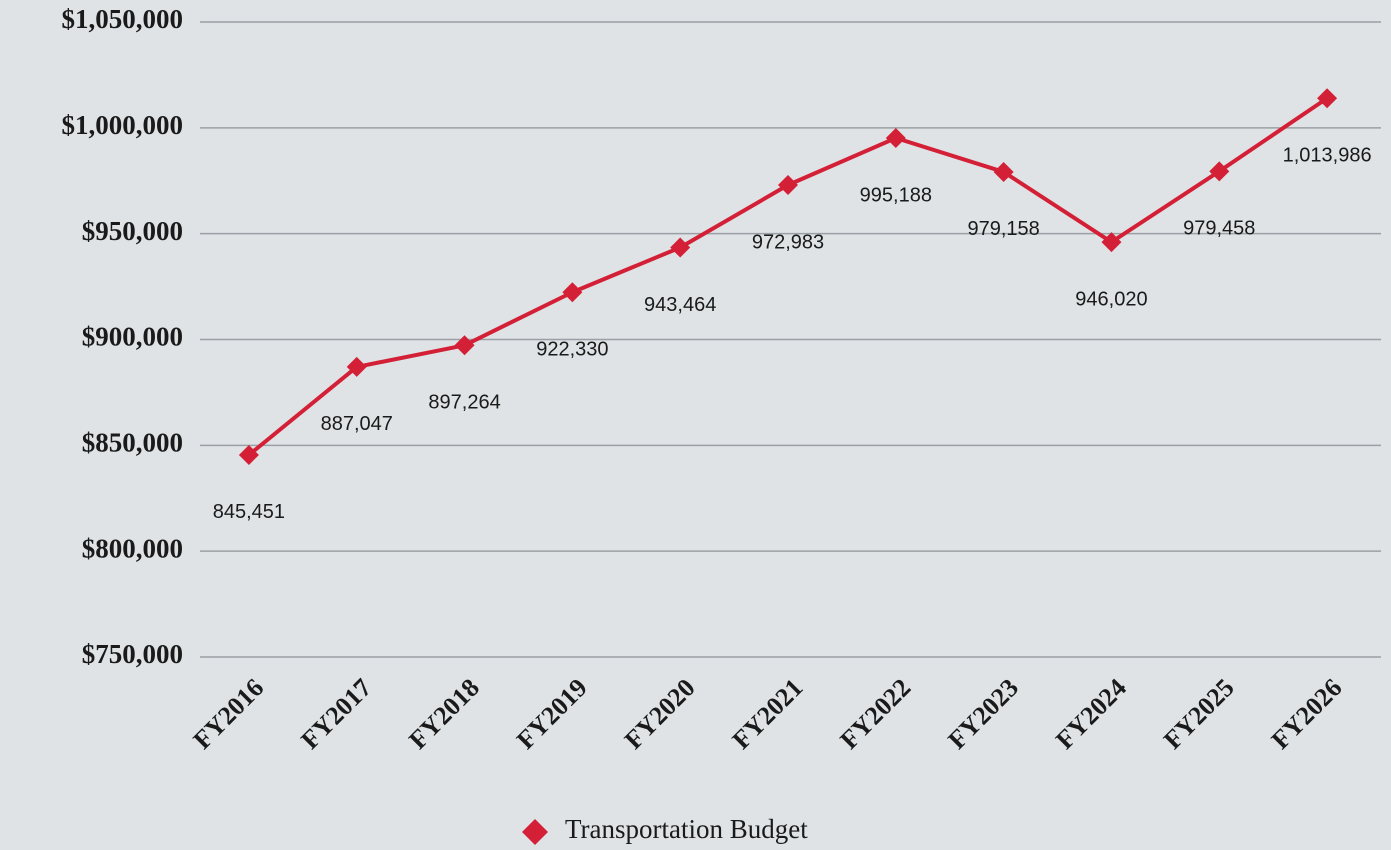  What do you see at coordinates (686, 829) in the screenshot?
I see `legend-label: Transportation Budget` at bounding box center [686, 829].